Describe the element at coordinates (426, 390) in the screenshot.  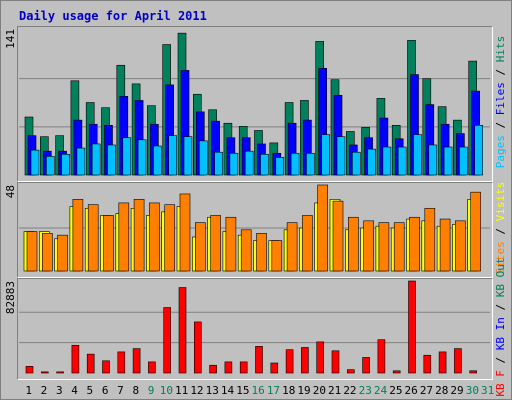
I see `day-label-27: 27` at that location.